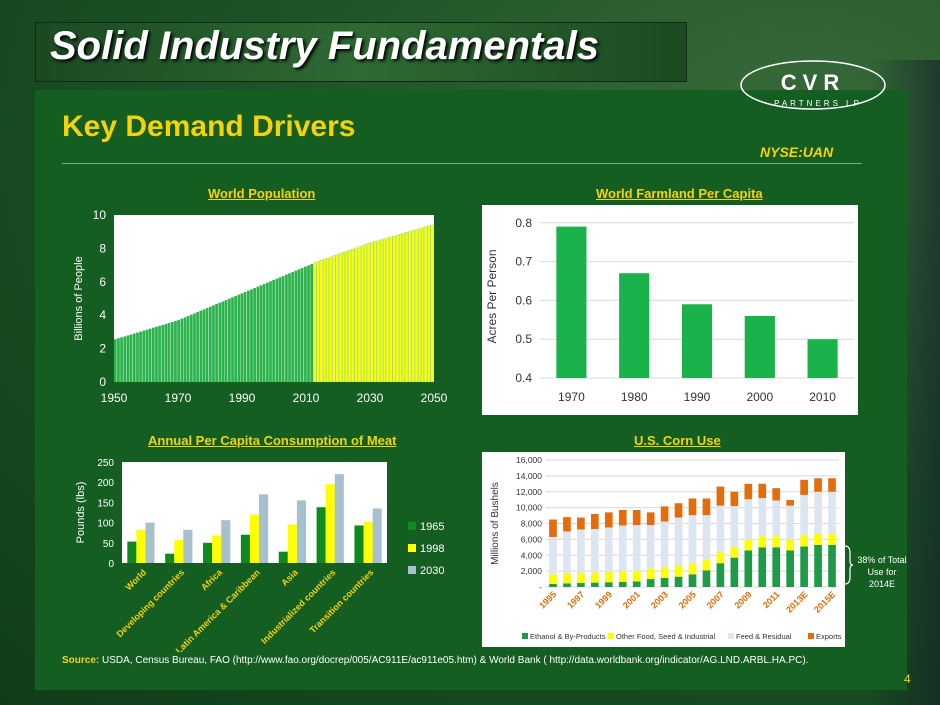  Describe the element at coordinates (818, 103) in the screenshot. I see `logo-sub-text: PARTNERS LP` at that location.